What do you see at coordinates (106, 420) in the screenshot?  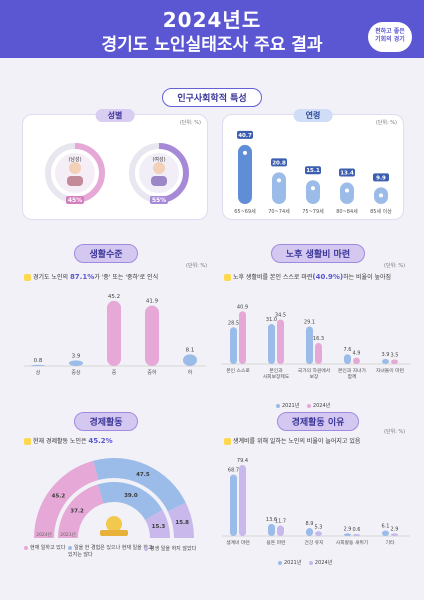 I see `section-economic: 경제활동` at bounding box center [106, 420].